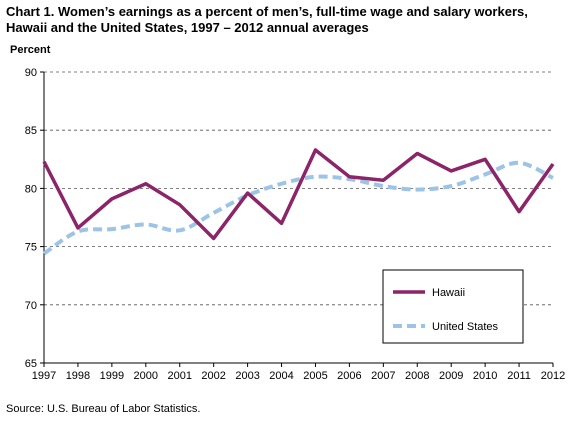  What do you see at coordinates (30, 50) in the screenshot?
I see `y-axis-label: Percent` at bounding box center [30, 50].